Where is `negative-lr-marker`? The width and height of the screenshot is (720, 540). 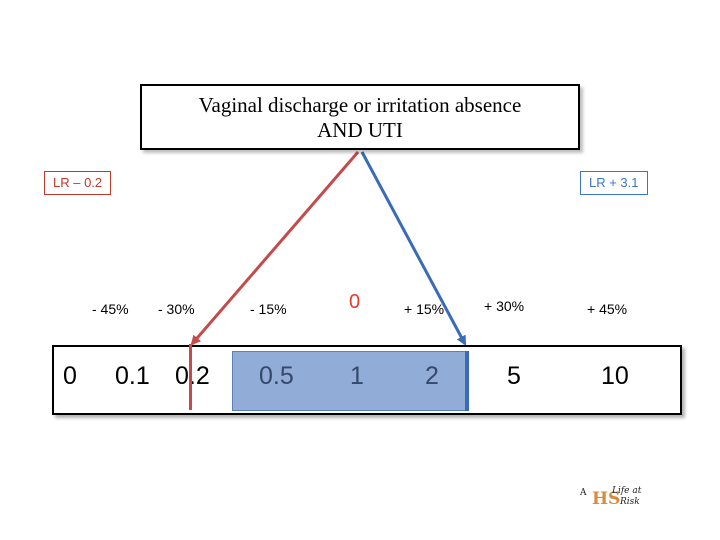 negative-lr-marker is located at coordinates (190, 377).